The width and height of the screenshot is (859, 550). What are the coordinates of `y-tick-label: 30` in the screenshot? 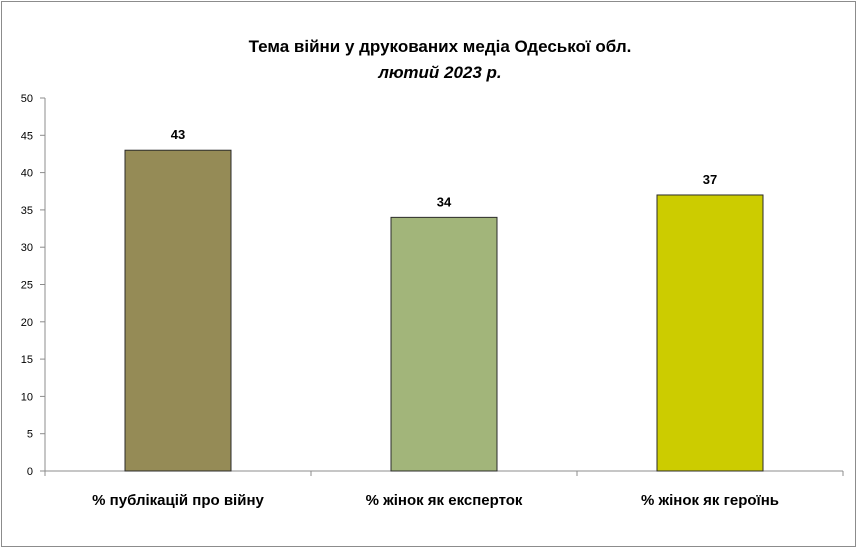 It's located at (27, 248).